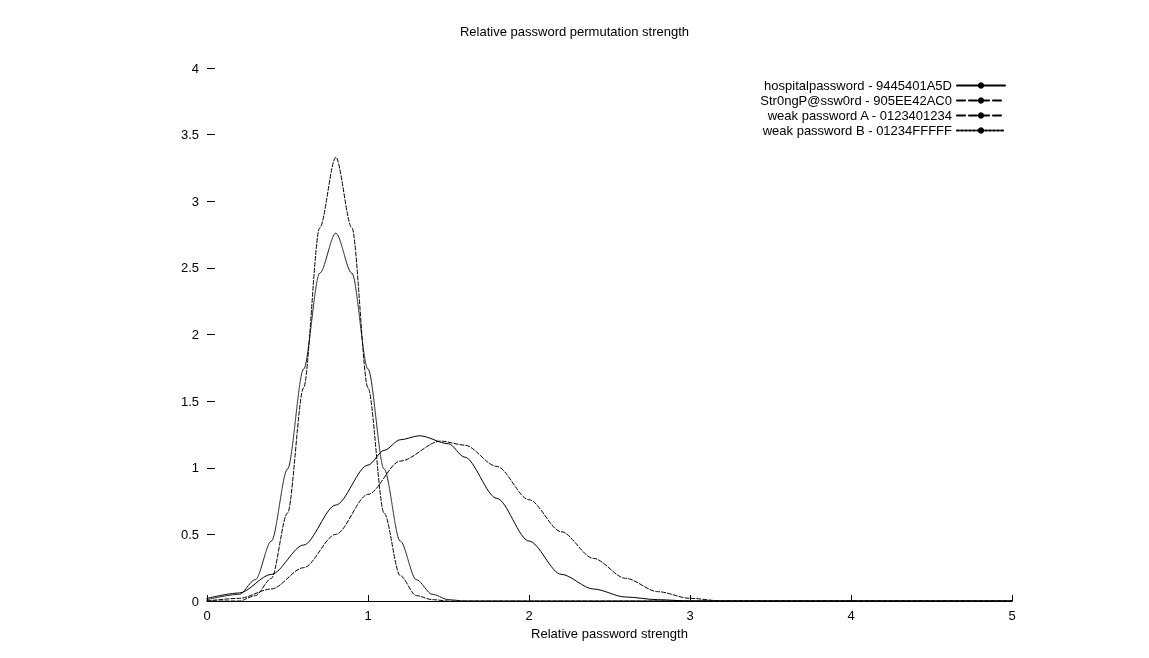  Describe the element at coordinates (851, 615) in the screenshot. I see `x-tick-label: 4` at that location.